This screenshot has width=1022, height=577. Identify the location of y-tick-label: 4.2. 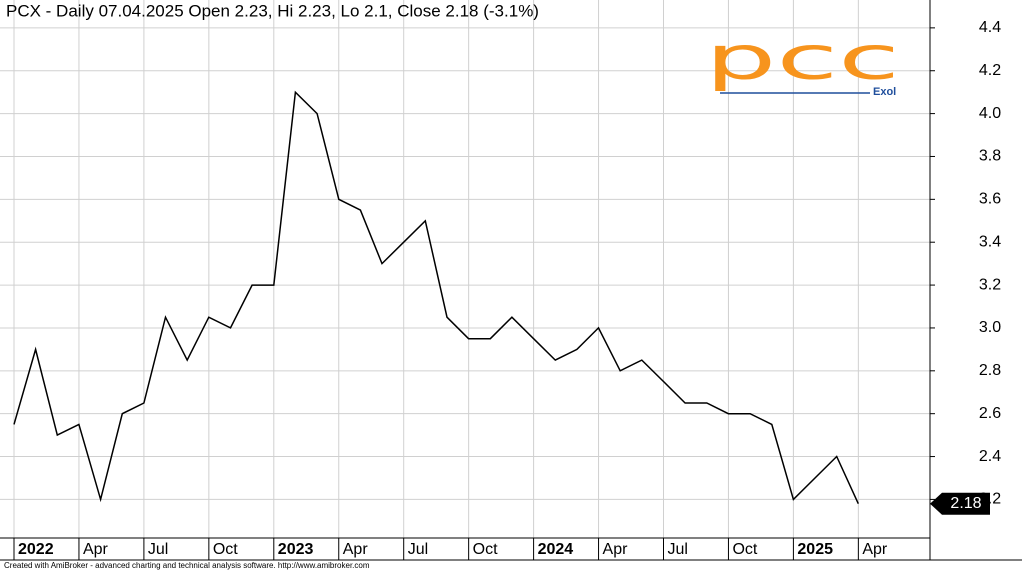
(990, 70).